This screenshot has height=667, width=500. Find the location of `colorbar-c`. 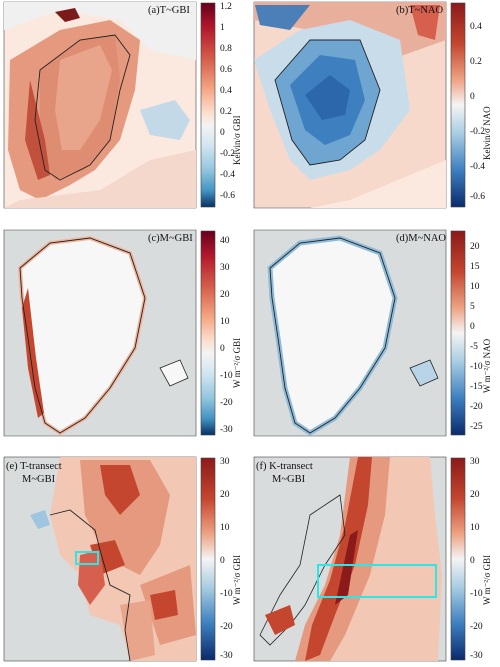

colorbar-c is located at coordinates (208, 333).